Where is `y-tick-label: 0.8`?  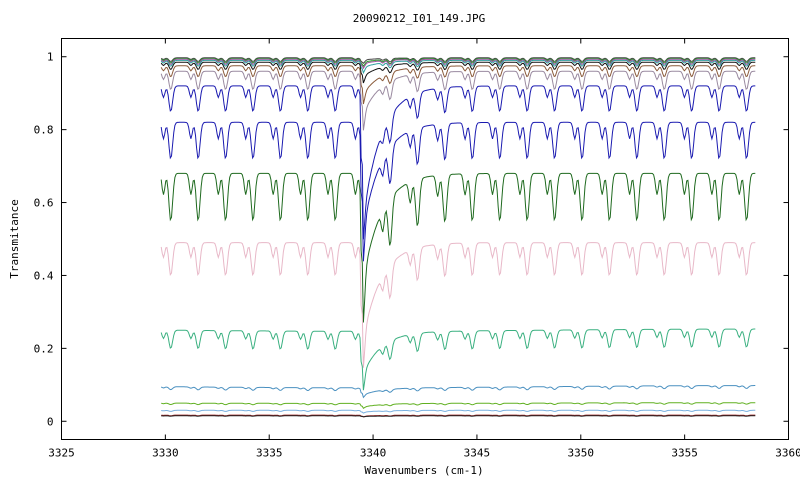
y-tick-label: 0.8 is located at coordinates (44, 130).